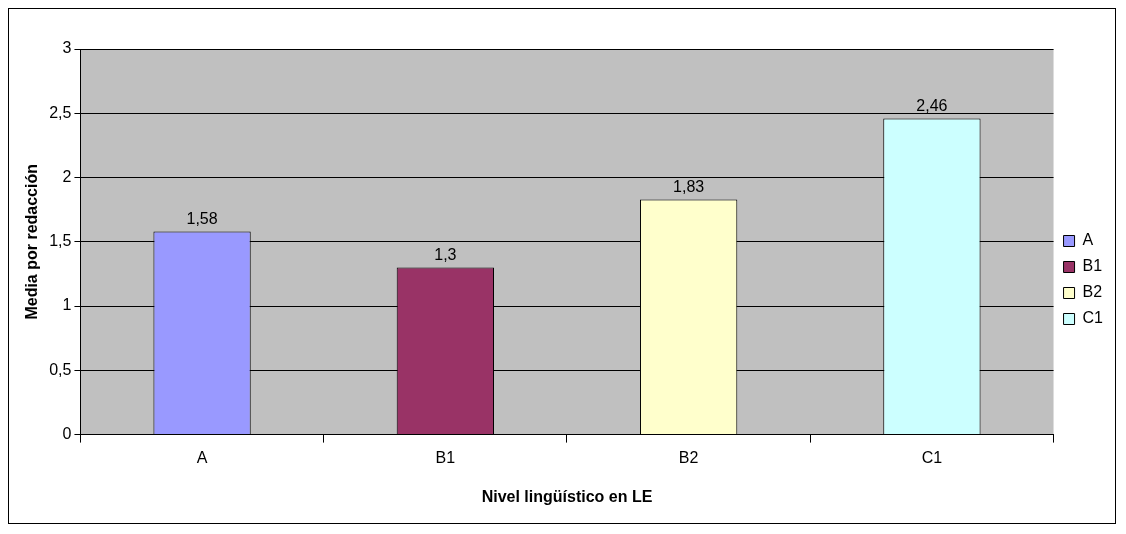  Describe the element at coordinates (445, 457) in the screenshot. I see `x-tick-label: B1` at that location.